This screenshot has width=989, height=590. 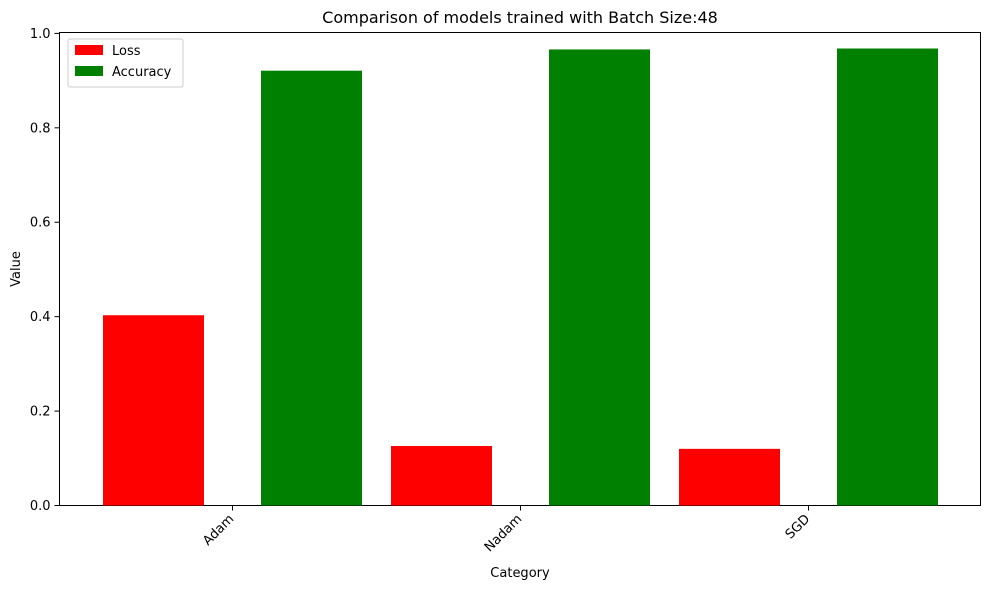 What do you see at coordinates (40, 317) in the screenshot?
I see `y-tick-label: 0.4` at bounding box center [40, 317].